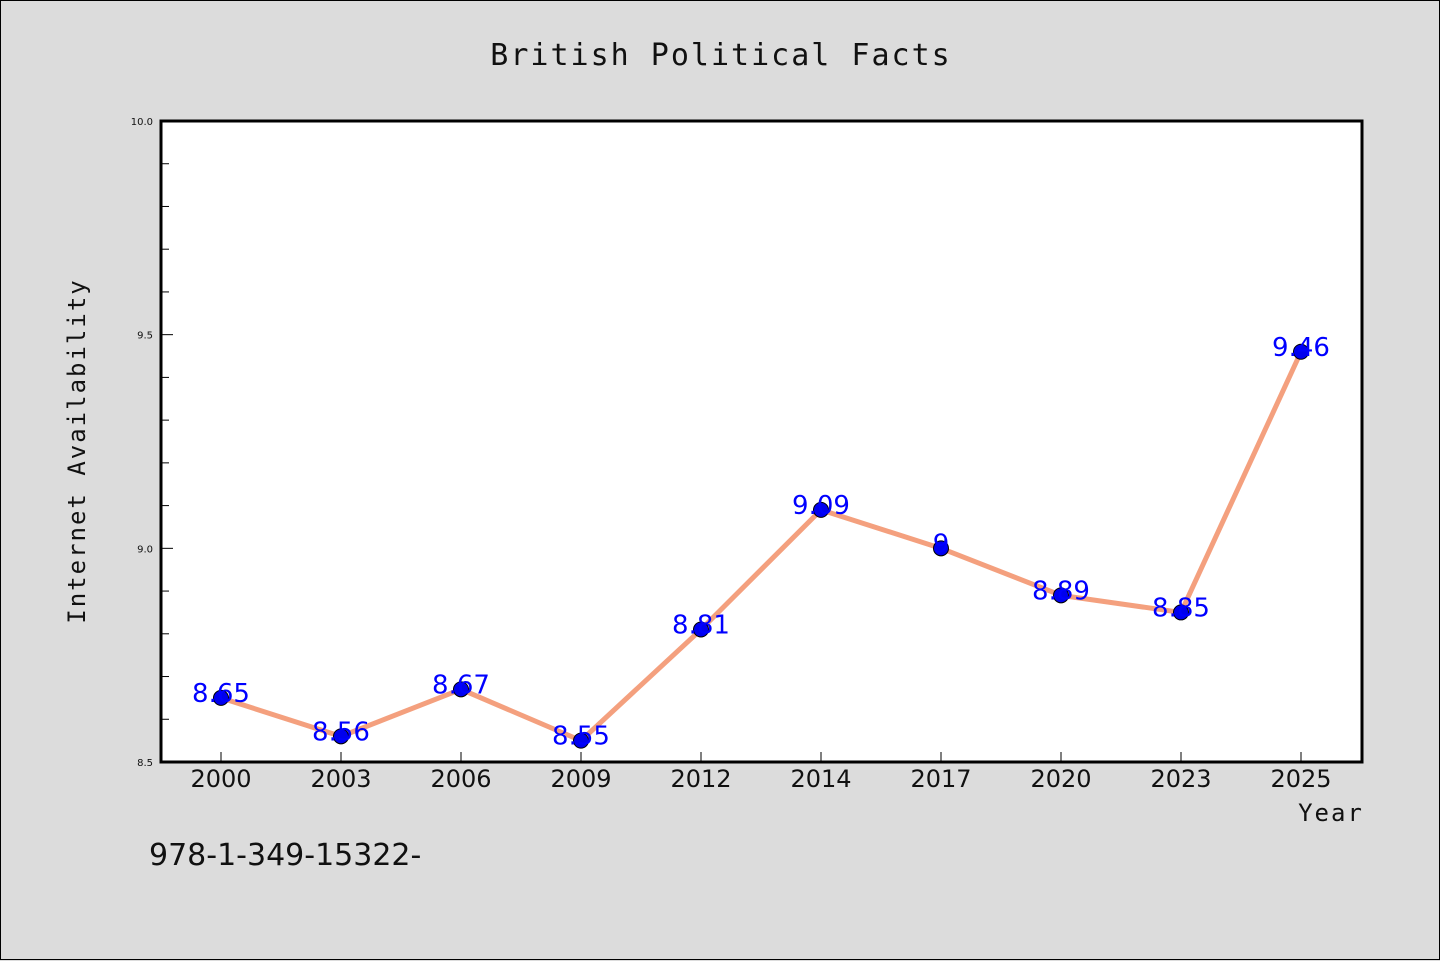  I want to click on data-label: 8.67, so click(461, 685).